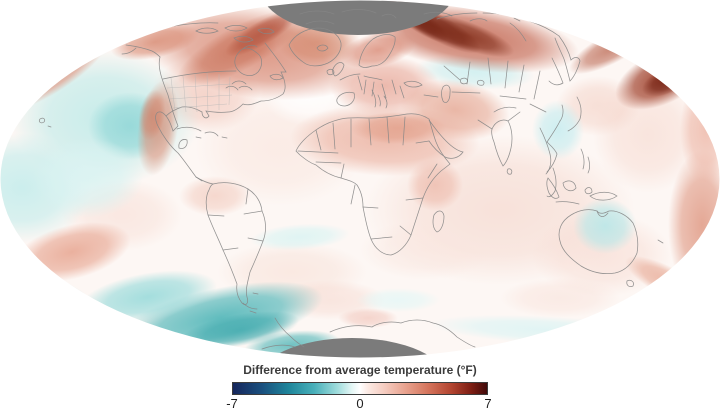 This screenshot has width=720, height=415. What do you see at coordinates (488, 403) in the screenshot?
I see `legend-max-label: 7` at bounding box center [488, 403].